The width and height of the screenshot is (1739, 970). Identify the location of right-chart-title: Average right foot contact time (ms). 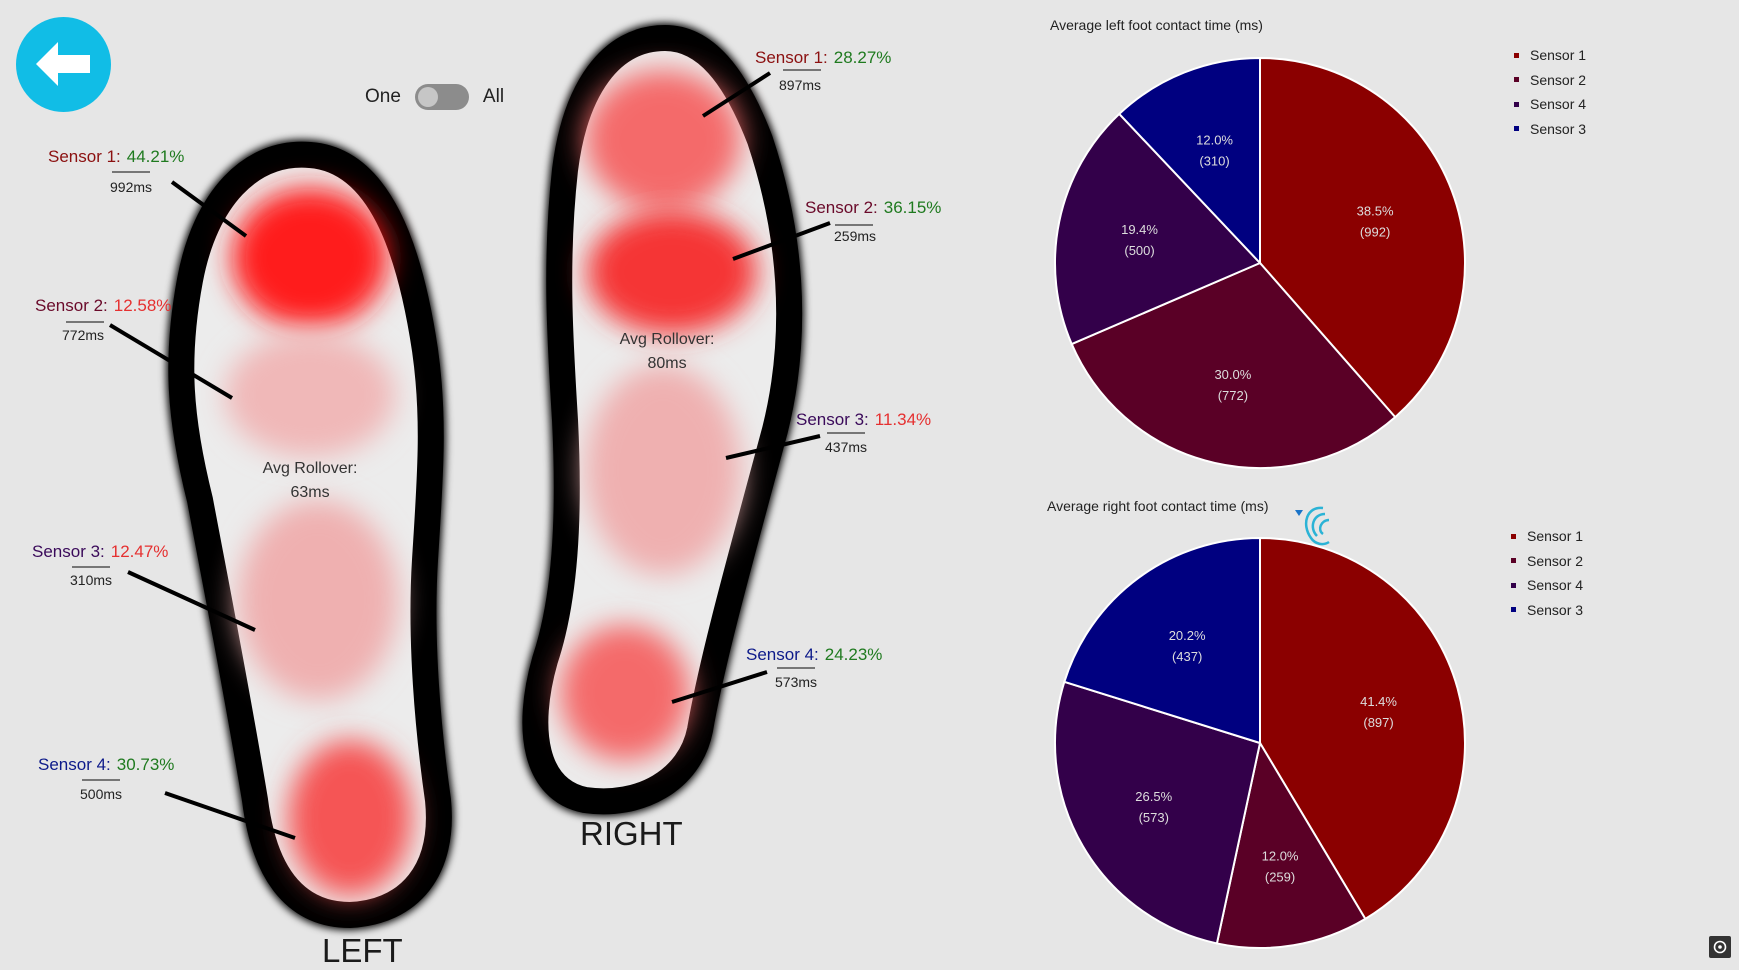
(1158, 506).